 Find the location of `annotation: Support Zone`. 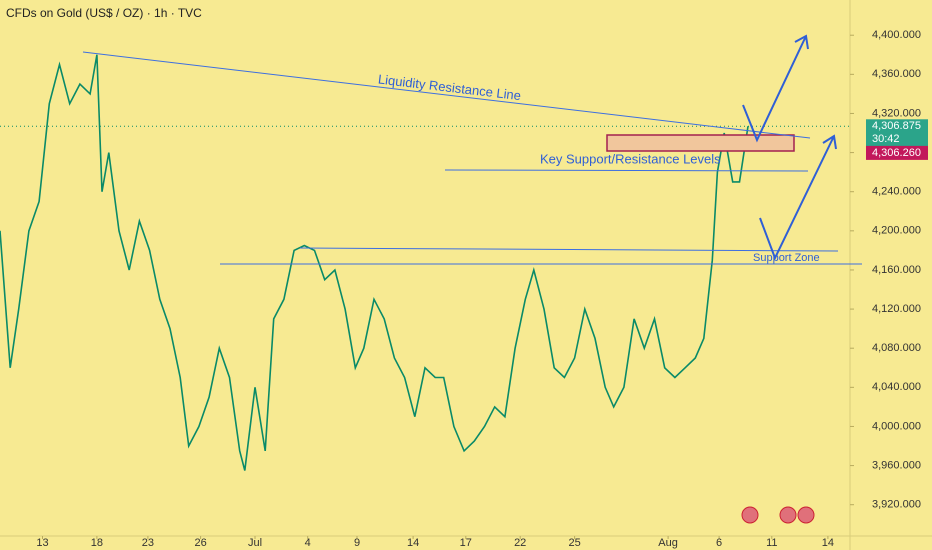

annotation: Support Zone is located at coordinates (786, 258).